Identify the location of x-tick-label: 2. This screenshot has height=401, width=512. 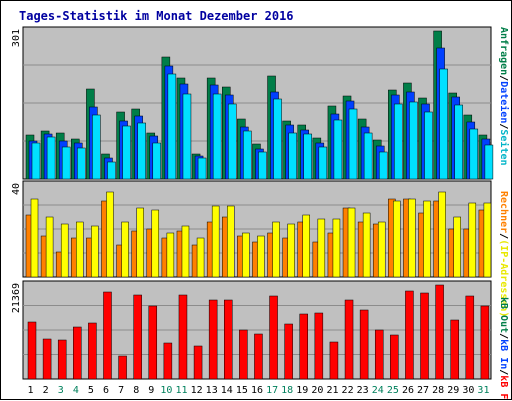
(46, 390).